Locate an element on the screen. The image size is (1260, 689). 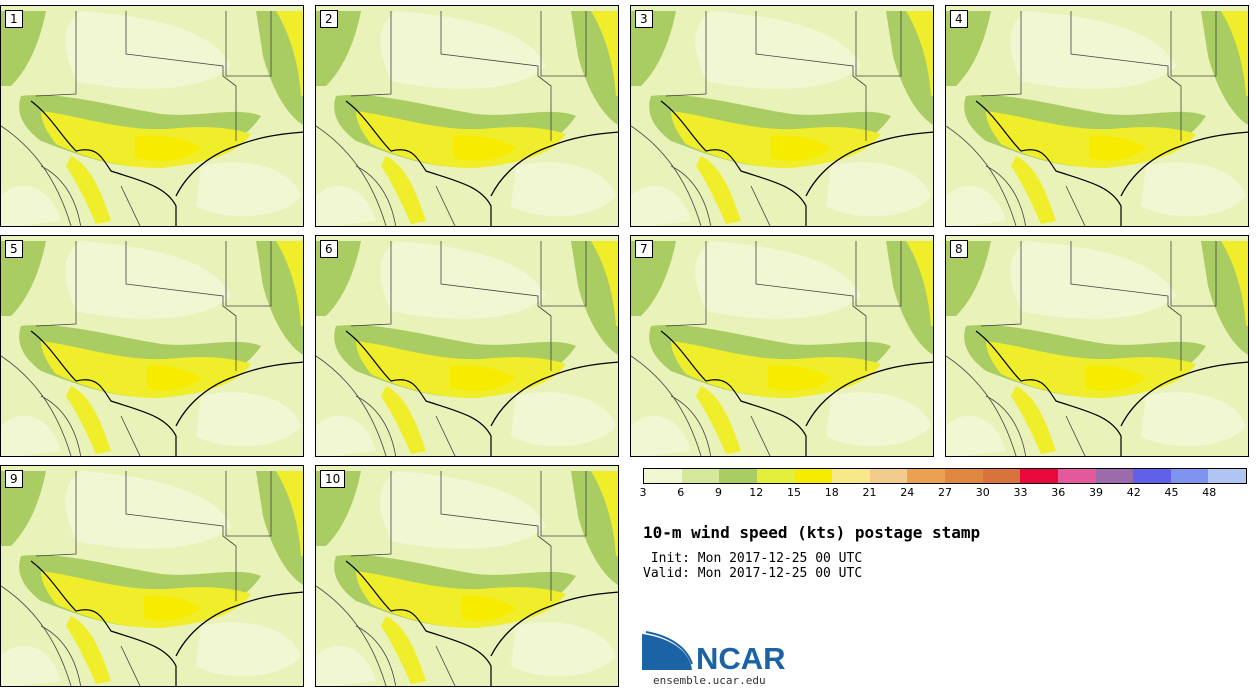
member-label-3: 3 is located at coordinates (644, 19).